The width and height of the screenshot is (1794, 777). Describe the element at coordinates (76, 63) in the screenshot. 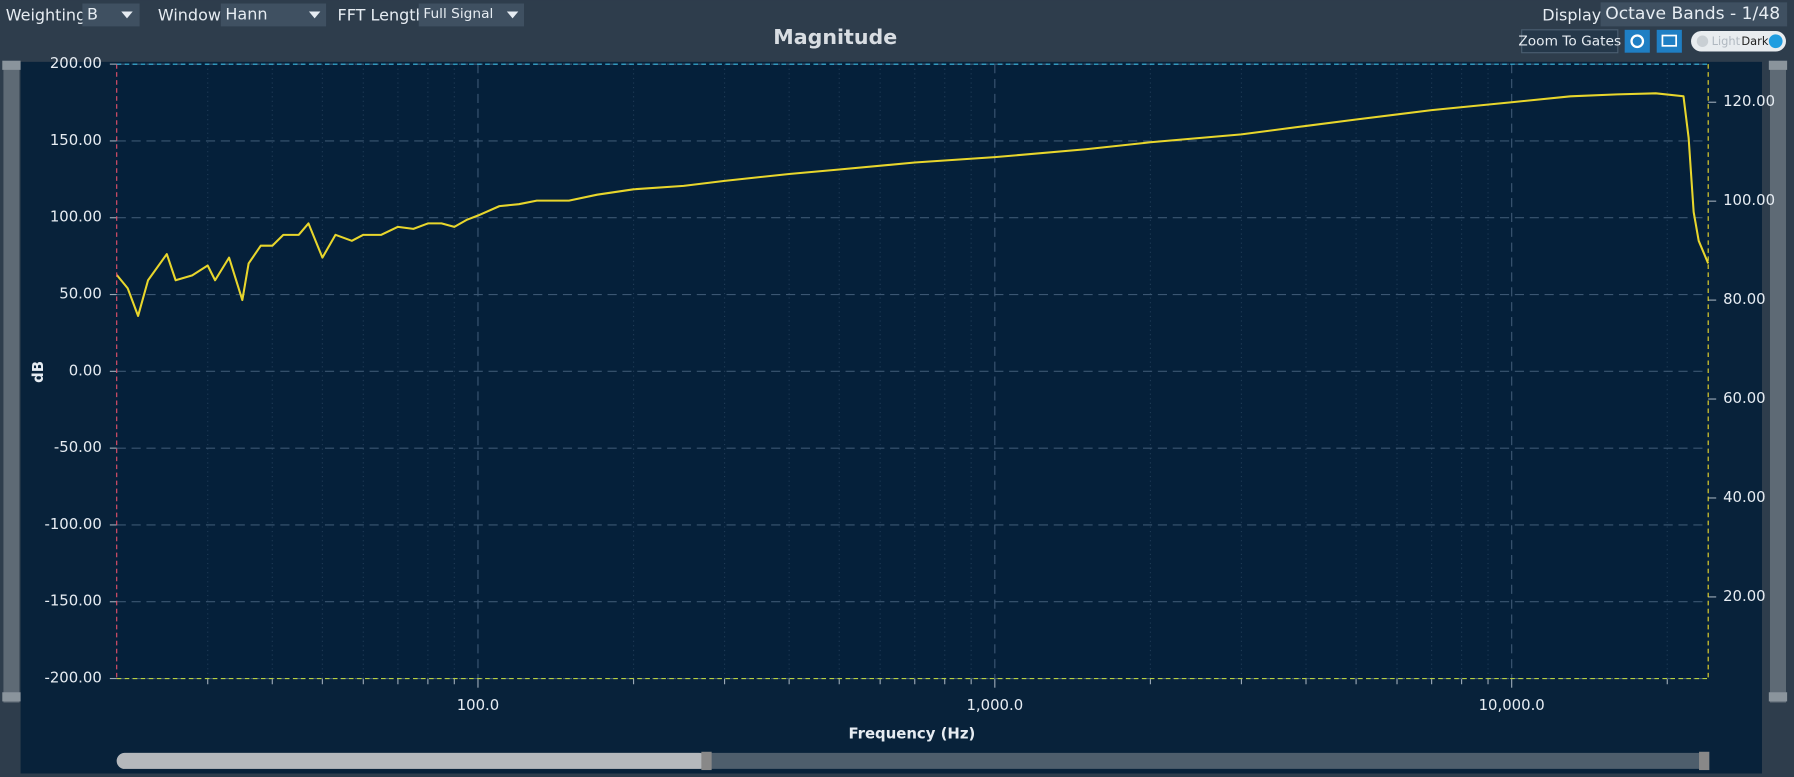

I see `y-tick-label: 200.00` at that location.